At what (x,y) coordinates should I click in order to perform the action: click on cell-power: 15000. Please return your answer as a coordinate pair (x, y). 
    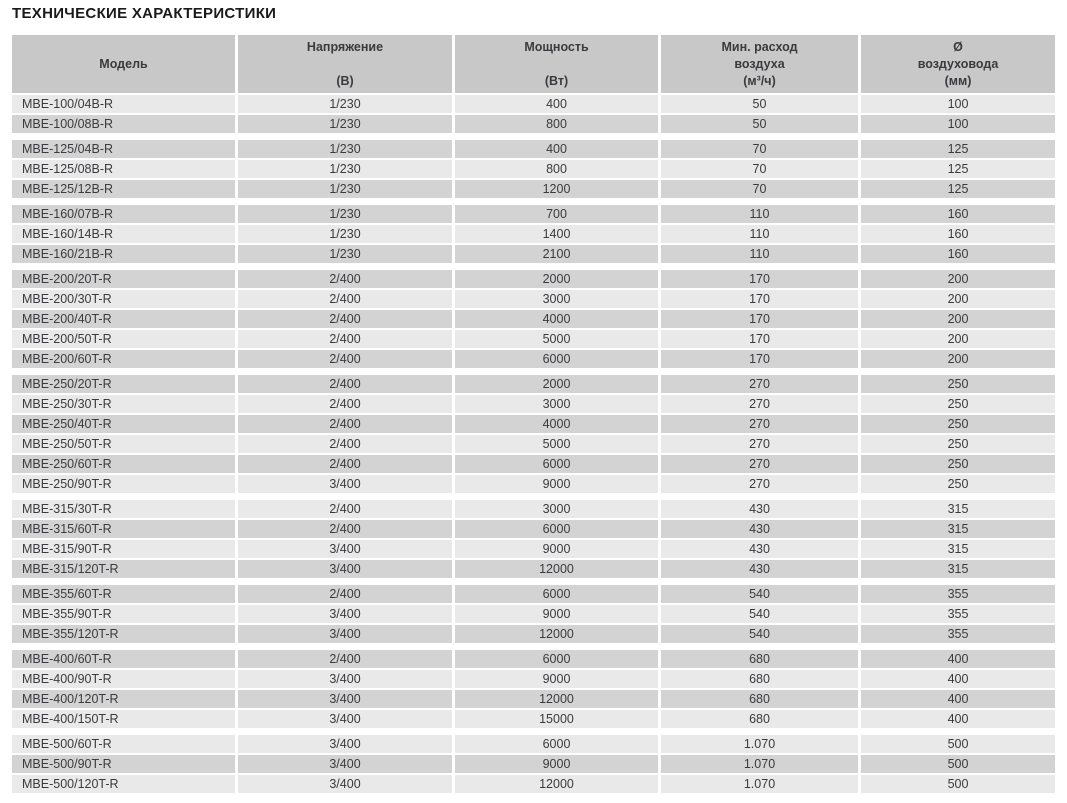
    Looking at the image, I should click on (558, 720).